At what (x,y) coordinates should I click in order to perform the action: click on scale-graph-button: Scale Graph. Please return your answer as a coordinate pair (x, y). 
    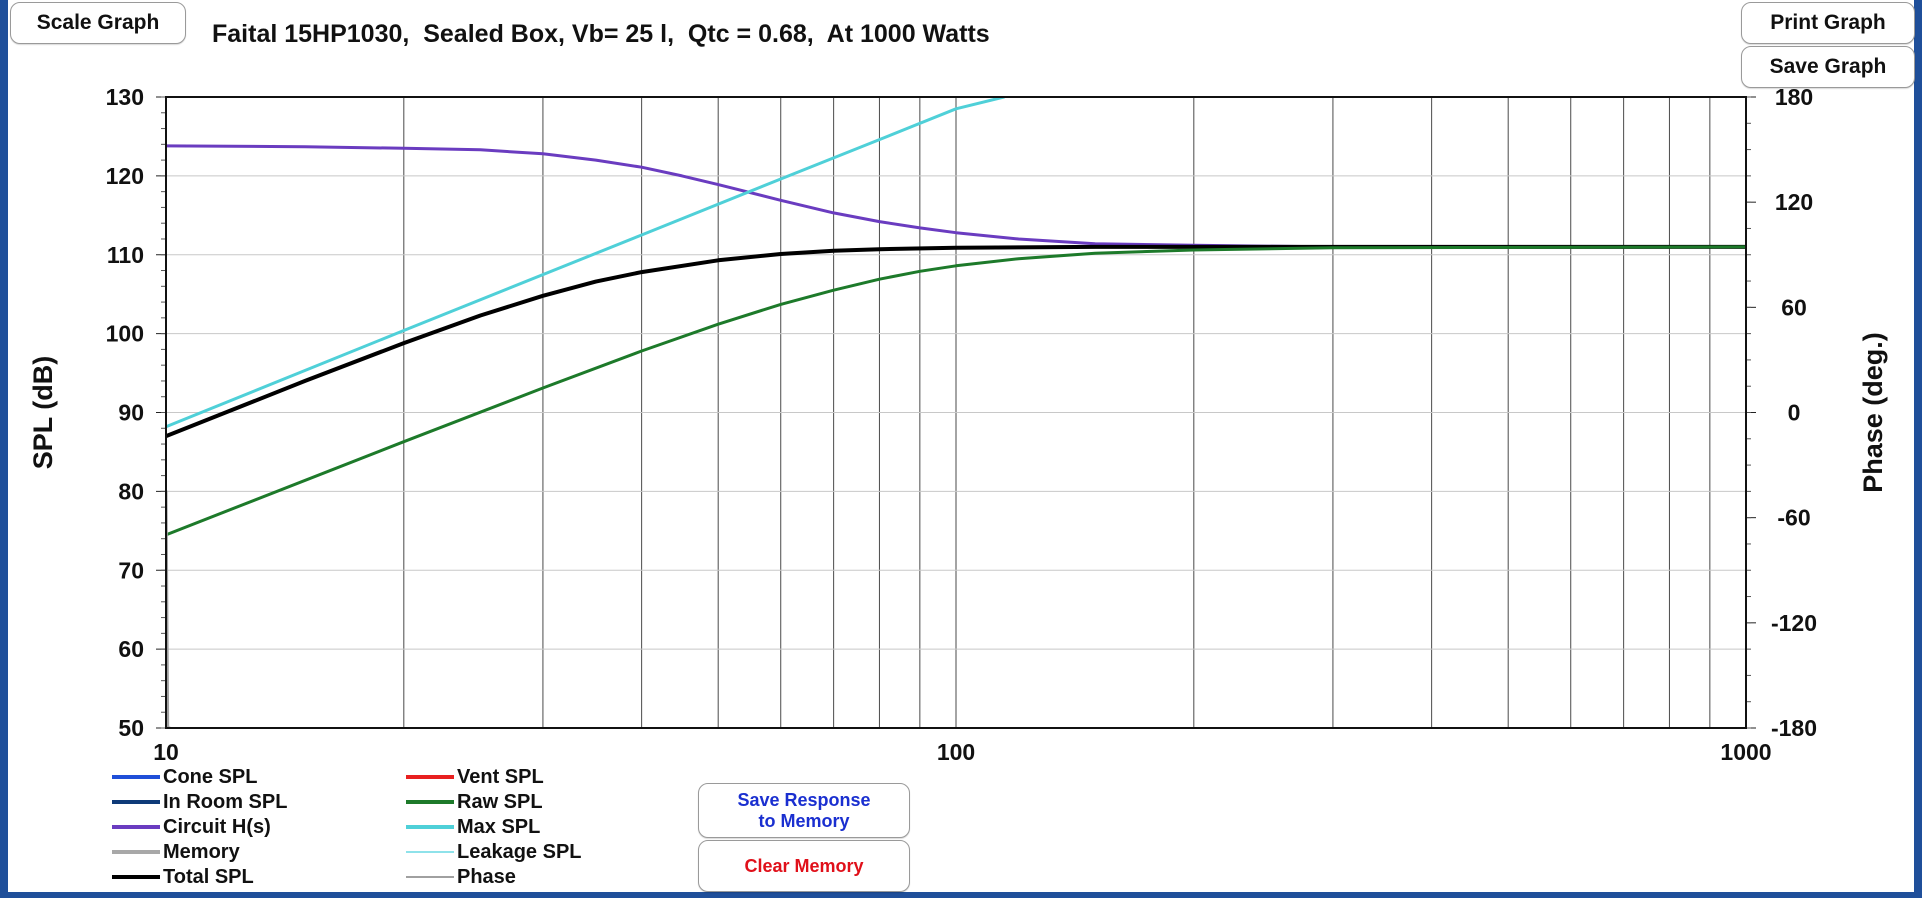
    Looking at the image, I should click on (98, 23).